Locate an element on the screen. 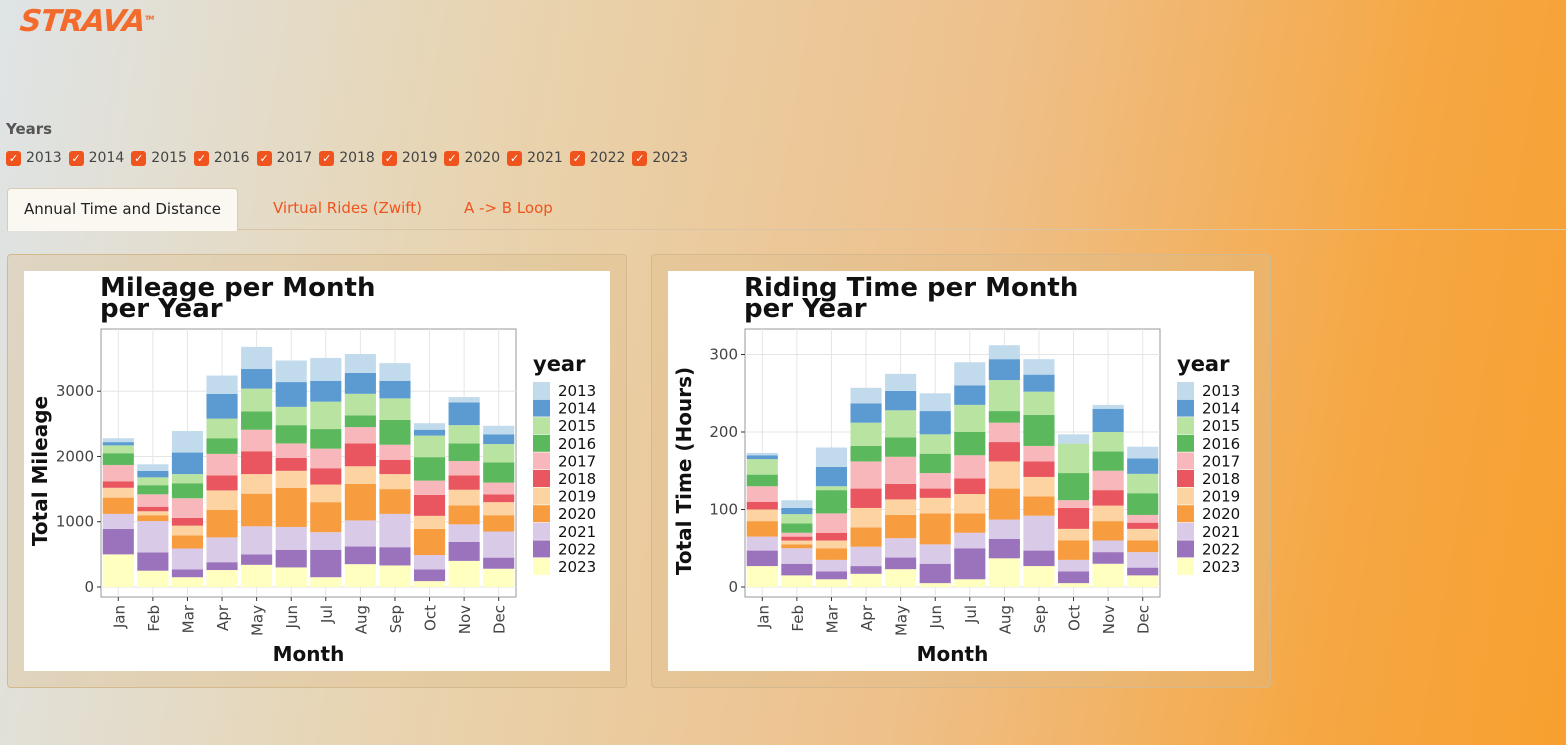  bar-segment-2022-Oct is located at coordinates (1073, 577).